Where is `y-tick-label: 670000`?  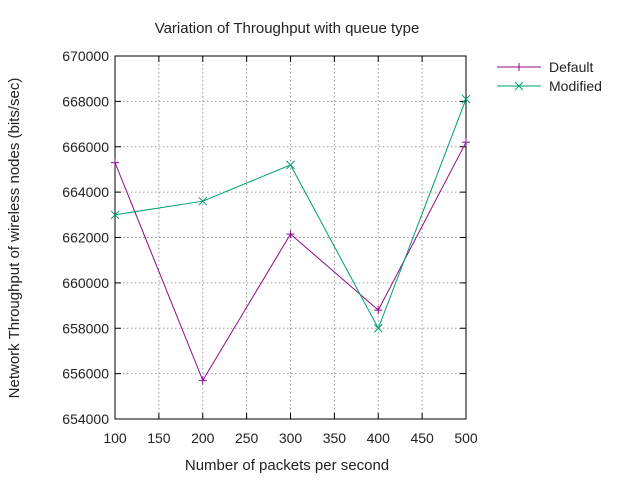 y-tick-label: 670000 is located at coordinates (85, 56).